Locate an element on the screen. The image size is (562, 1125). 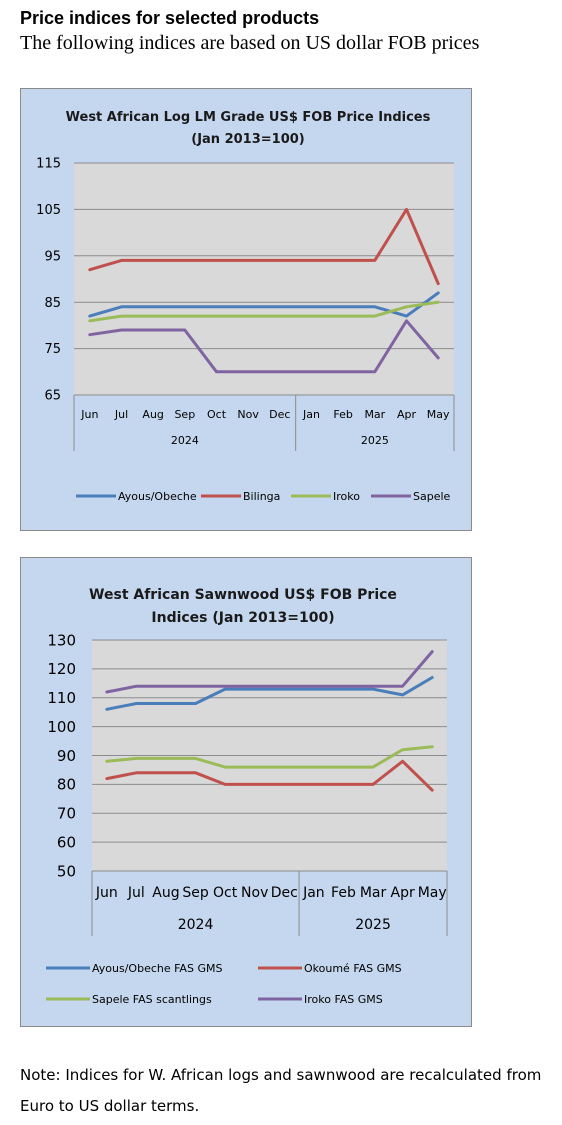
y-tick-label: 80 is located at coordinates (66, 785).